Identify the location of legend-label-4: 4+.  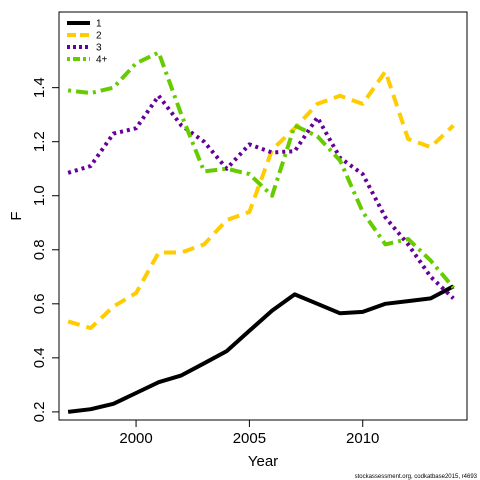
(102, 60).